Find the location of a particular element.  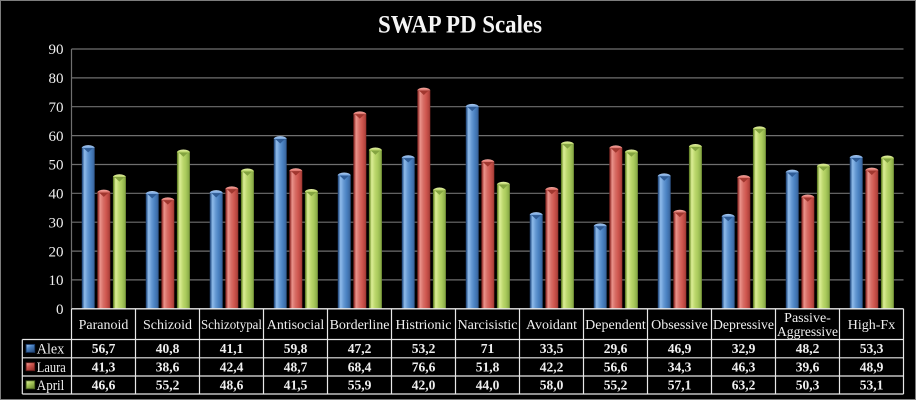

svg-text: 48,7 is located at coordinates (296, 366).